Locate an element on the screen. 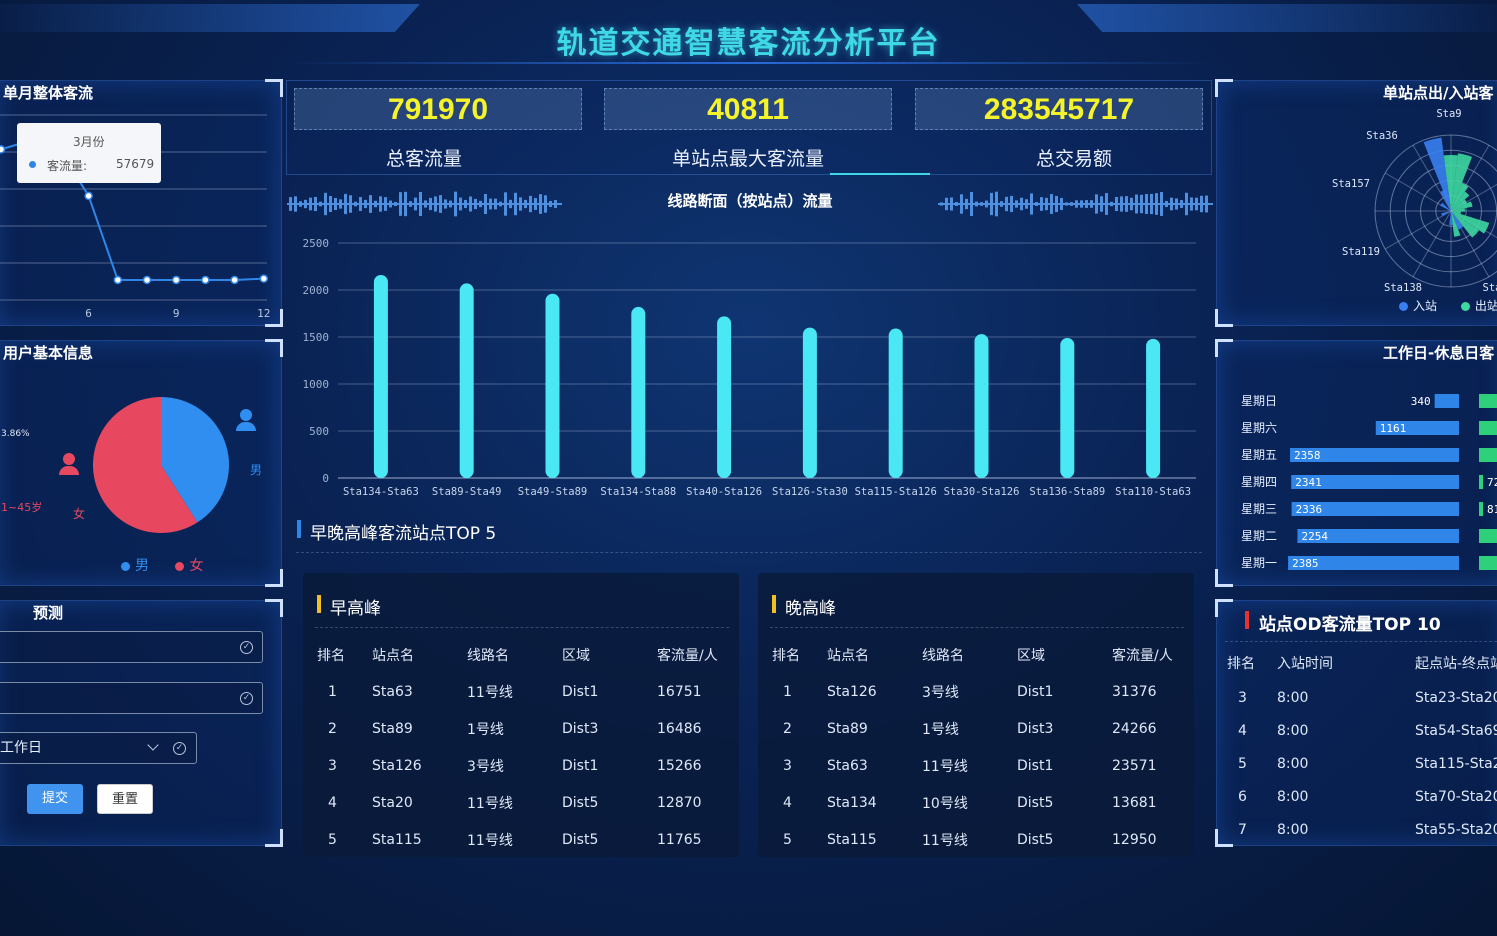 This screenshot has width=1497, height=936. wave-decoration-left is located at coordinates (424, 204).